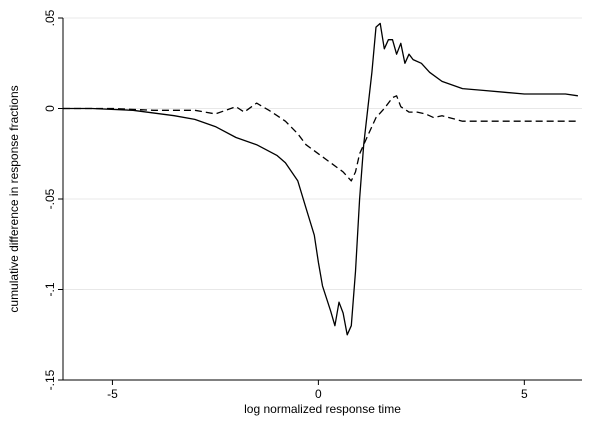 The height and width of the screenshot is (444, 599). Describe the element at coordinates (50, 198) in the screenshot. I see `y-tick-label-2: -.05` at that location.